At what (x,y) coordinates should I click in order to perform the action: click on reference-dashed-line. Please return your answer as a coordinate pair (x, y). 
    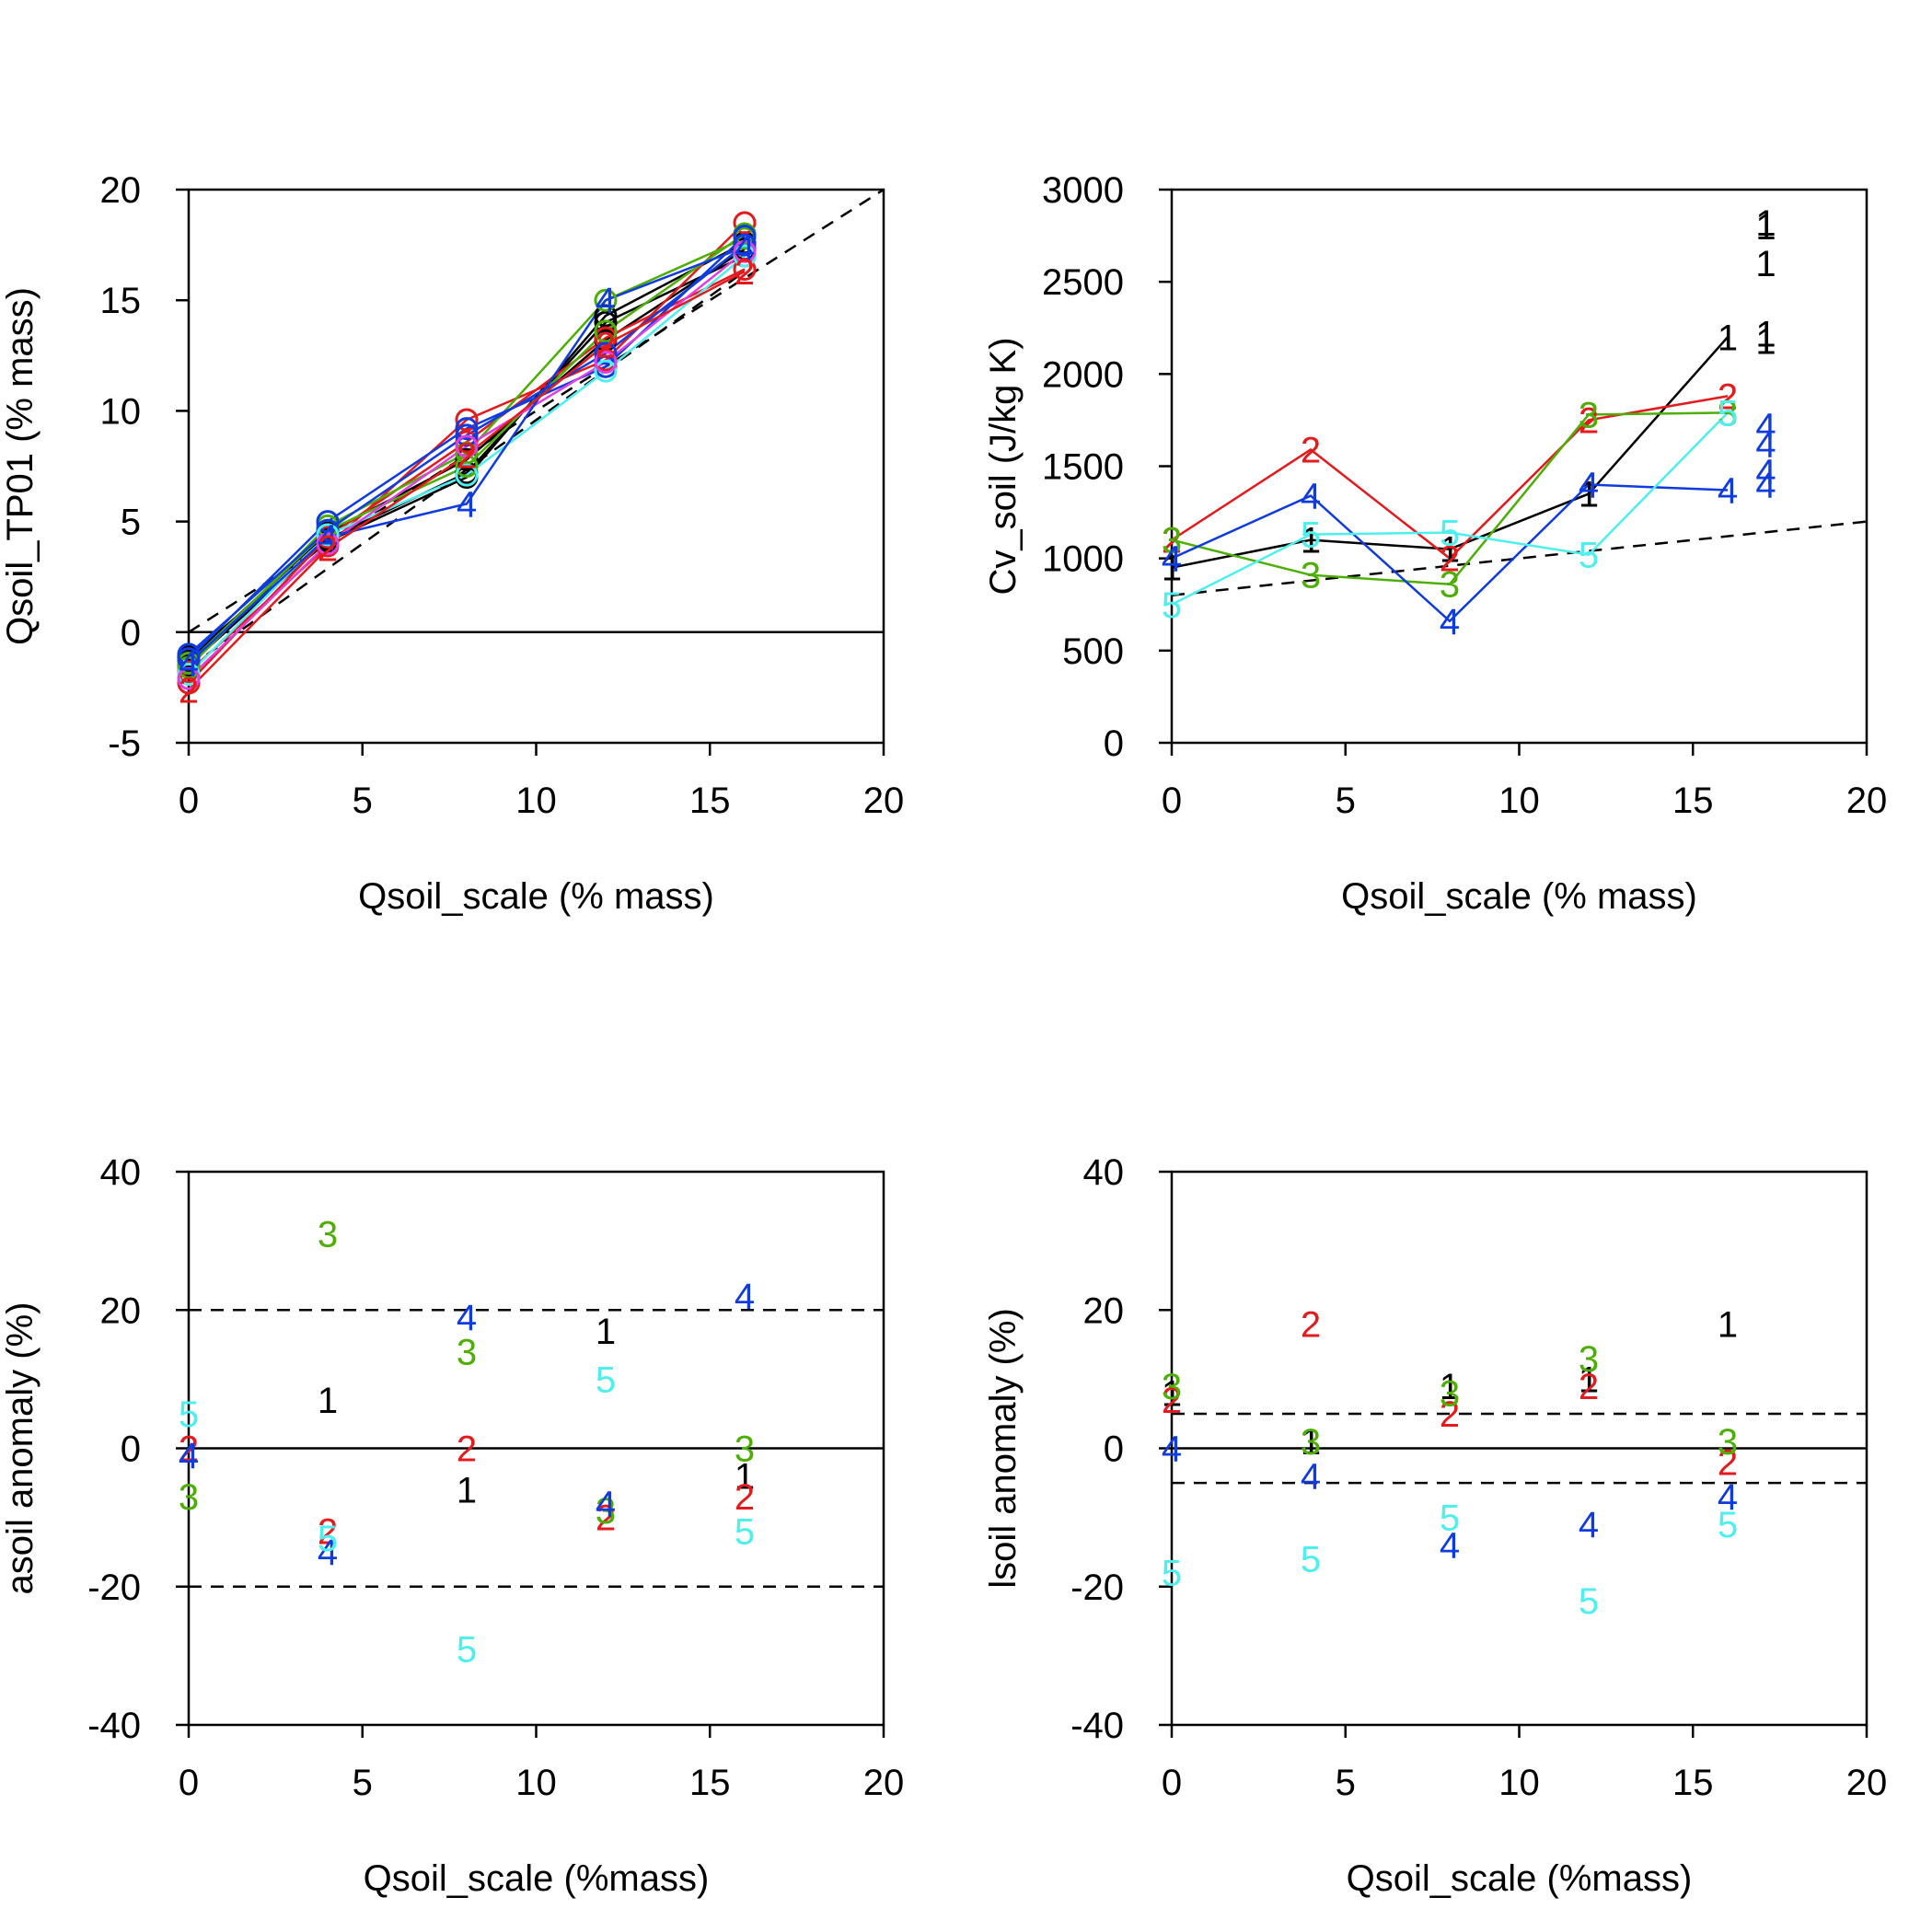
    Looking at the image, I should click on (1520, 558).